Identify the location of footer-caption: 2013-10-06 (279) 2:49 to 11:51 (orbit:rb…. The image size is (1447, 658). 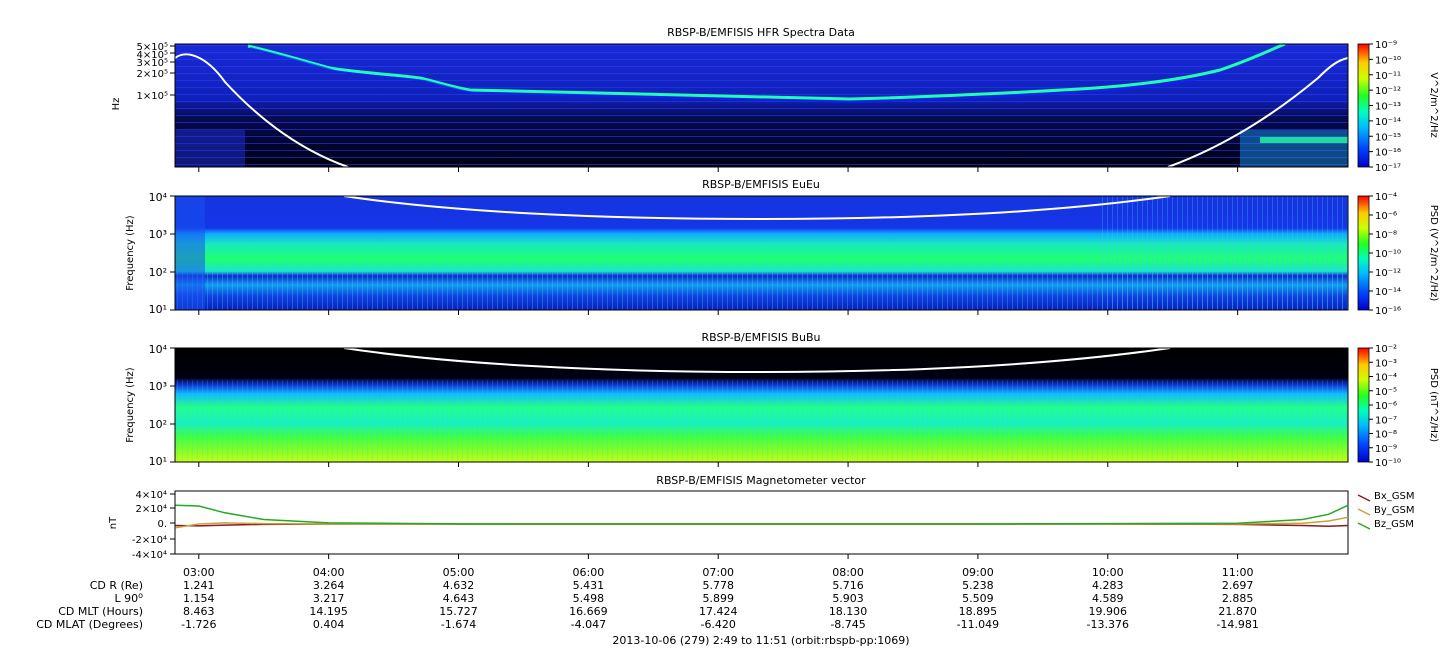
(760, 640).